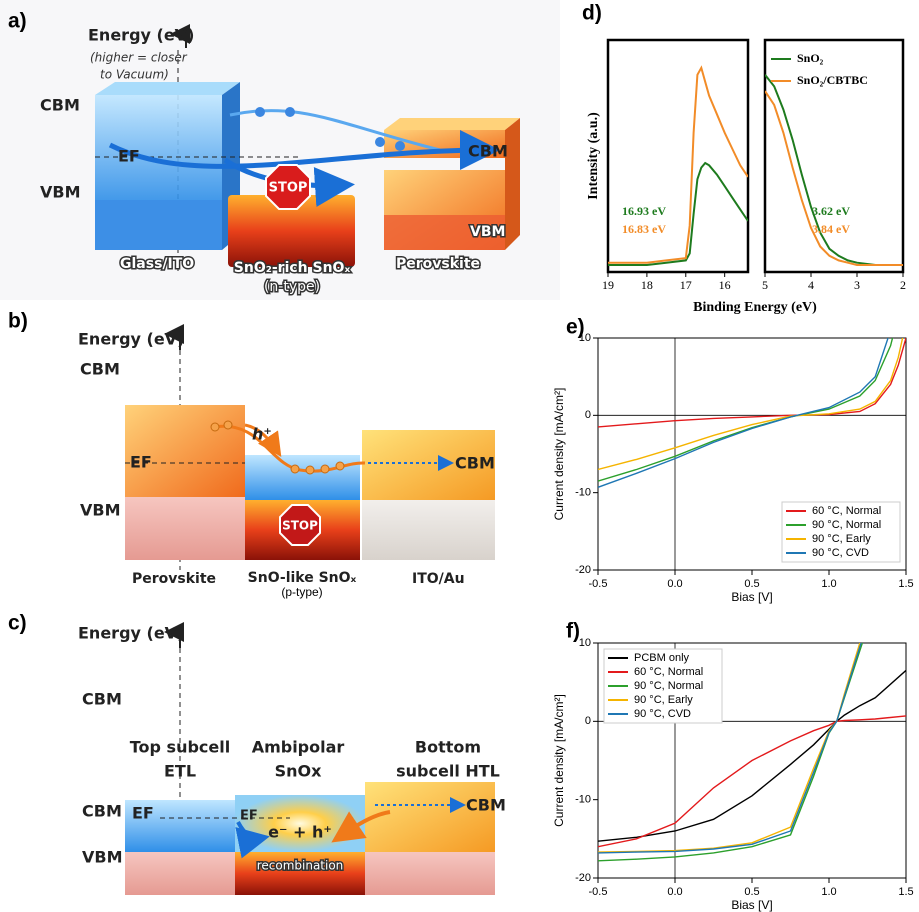  I want to click on x-tick-label: 18, so click(647, 285).